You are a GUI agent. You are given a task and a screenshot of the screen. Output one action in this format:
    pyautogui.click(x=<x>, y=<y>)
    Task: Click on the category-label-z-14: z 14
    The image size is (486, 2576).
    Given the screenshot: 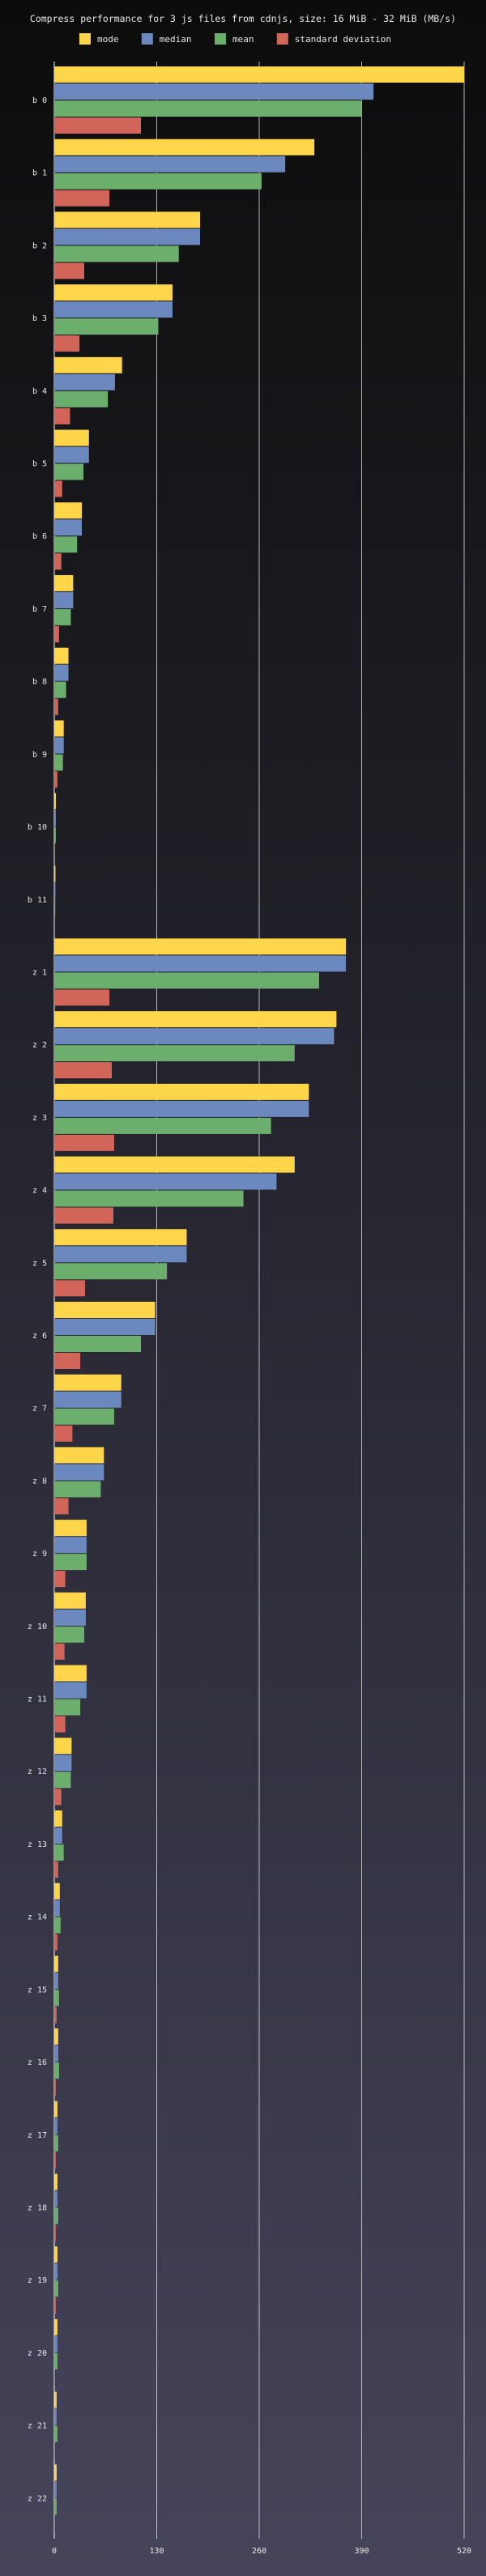 What is the action you would take?
    pyautogui.click(x=37, y=1918)
    